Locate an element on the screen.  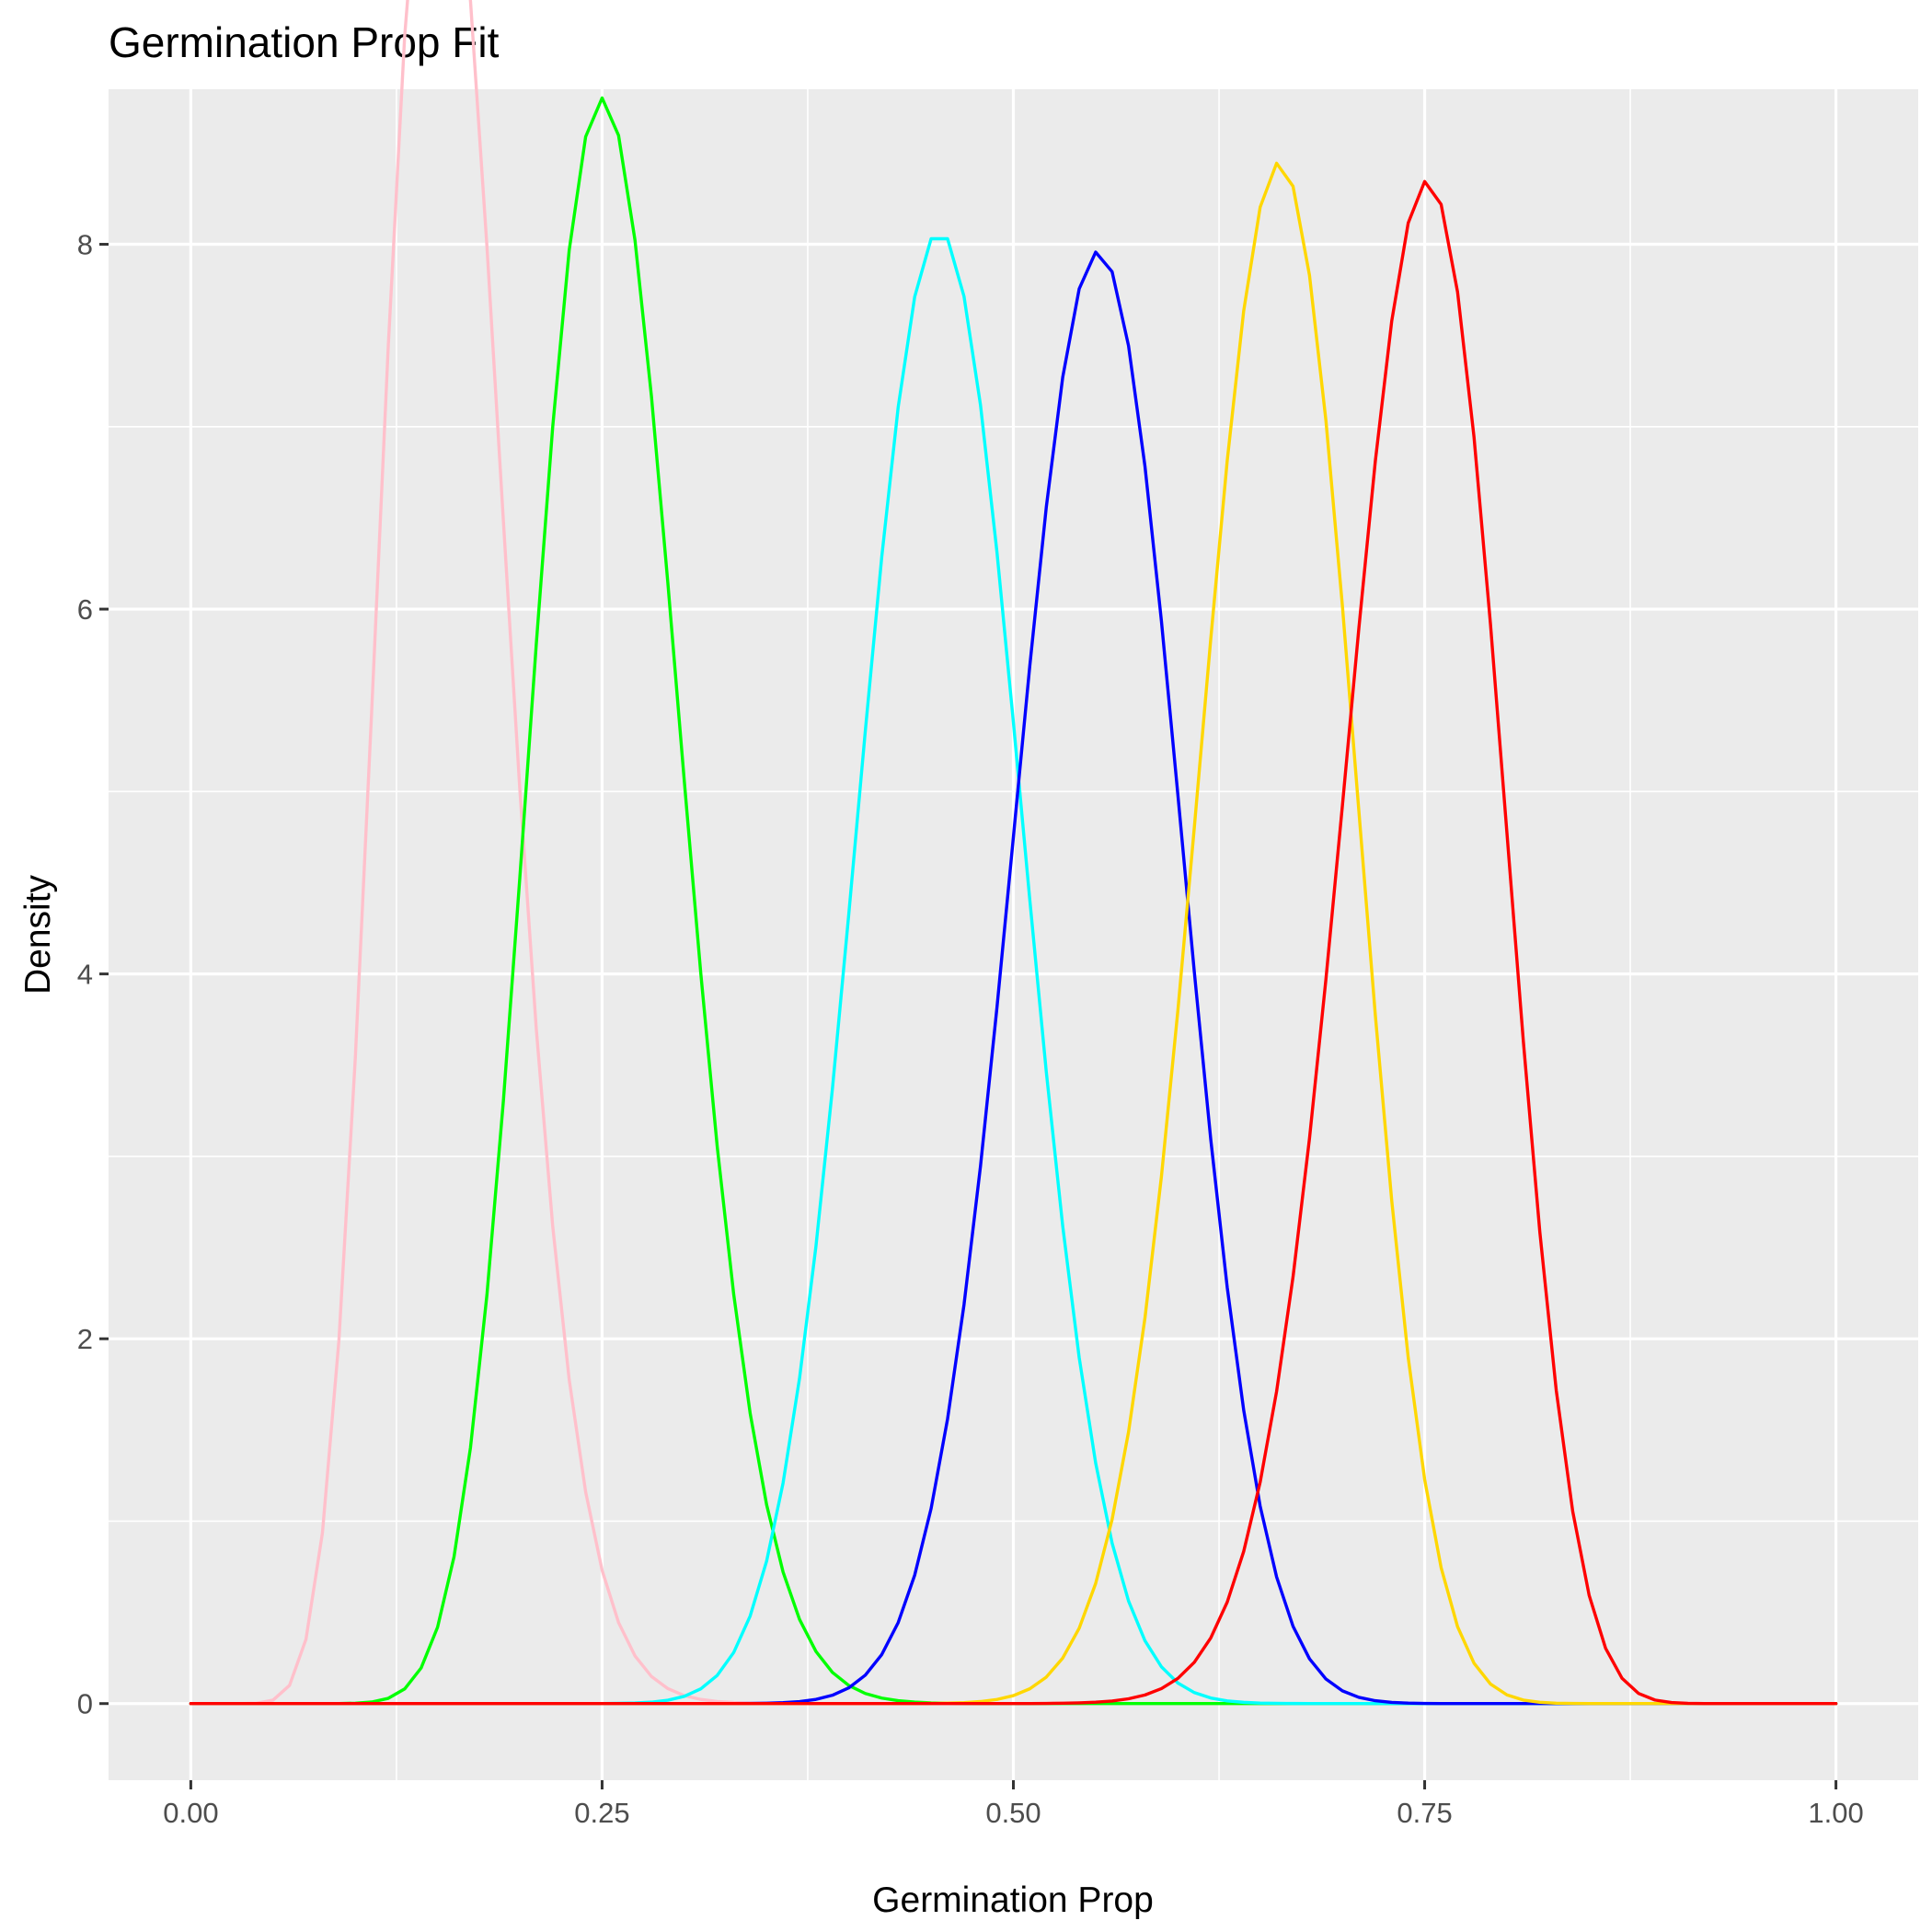
y-tick-label: 0 is located at coordinates (85, 1704).